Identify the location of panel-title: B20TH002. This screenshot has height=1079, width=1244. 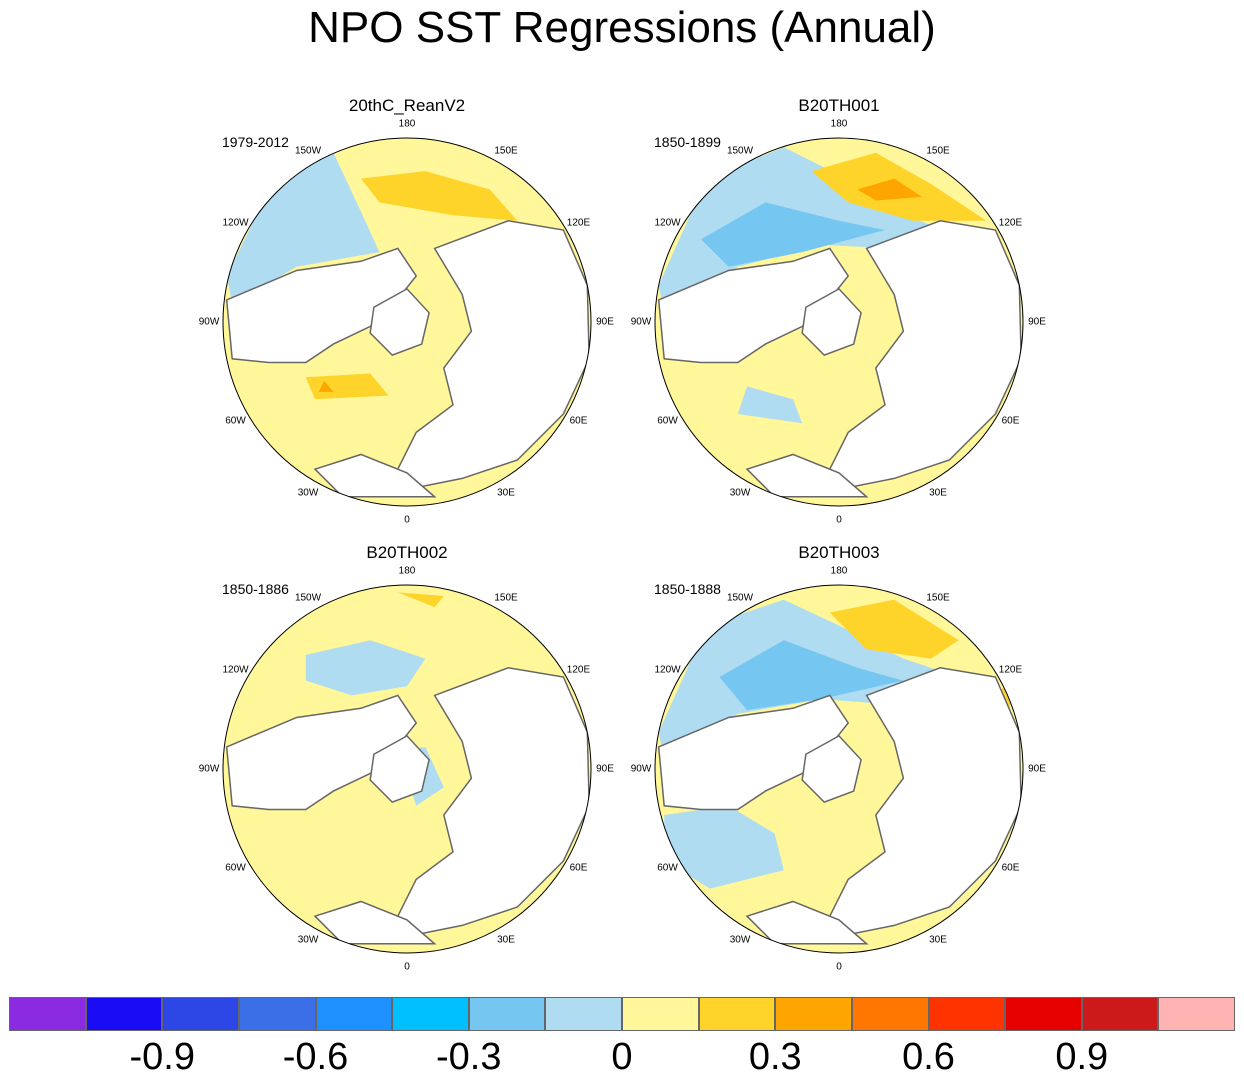
(407, 552).